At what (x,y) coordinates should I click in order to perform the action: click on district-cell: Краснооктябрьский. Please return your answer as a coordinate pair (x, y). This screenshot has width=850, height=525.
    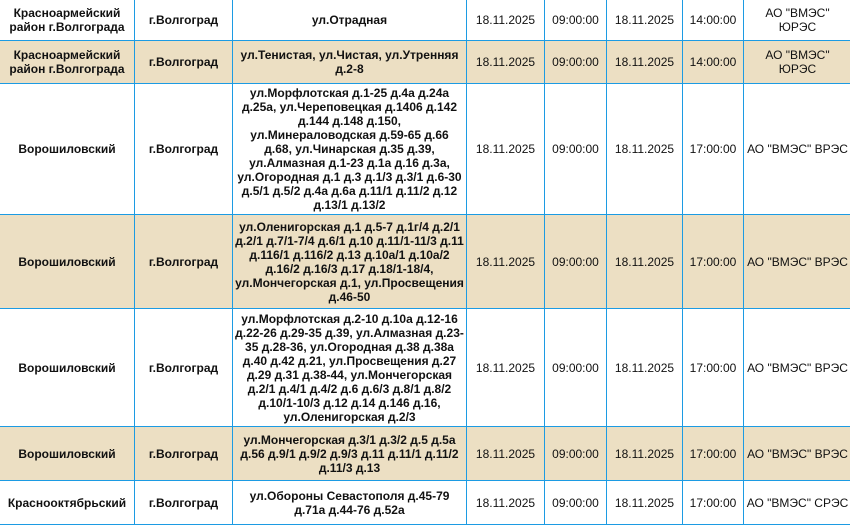
    Looking at the image, I should click on (67, 503).